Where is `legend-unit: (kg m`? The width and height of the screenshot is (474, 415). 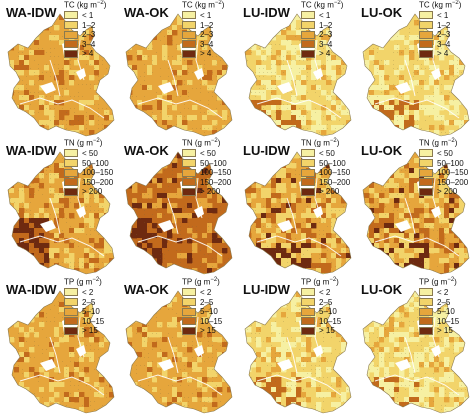 legend-unit: (kg m is located at coordinates (441, 5).